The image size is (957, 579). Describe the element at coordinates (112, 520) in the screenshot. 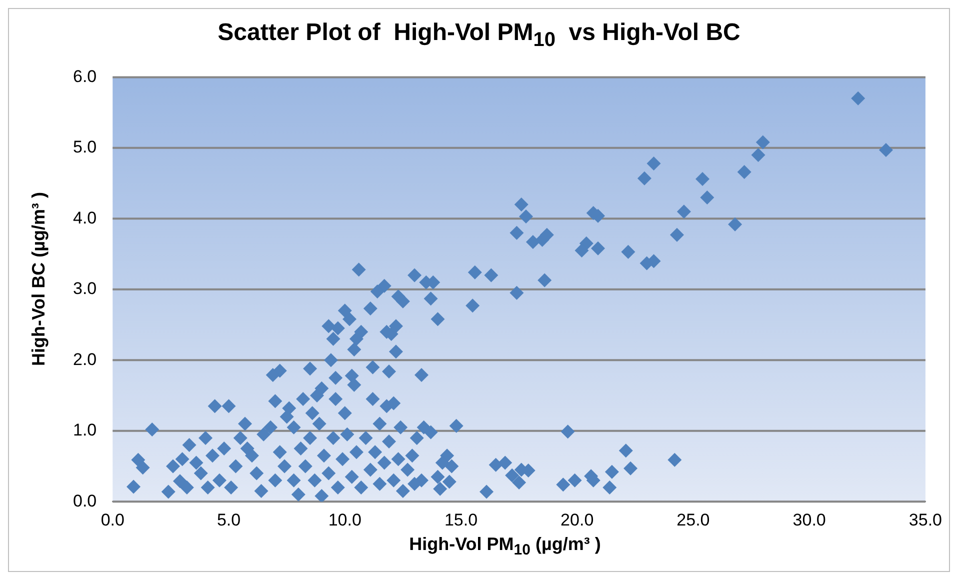

I see `x-tick-label: 0.0` at that location.